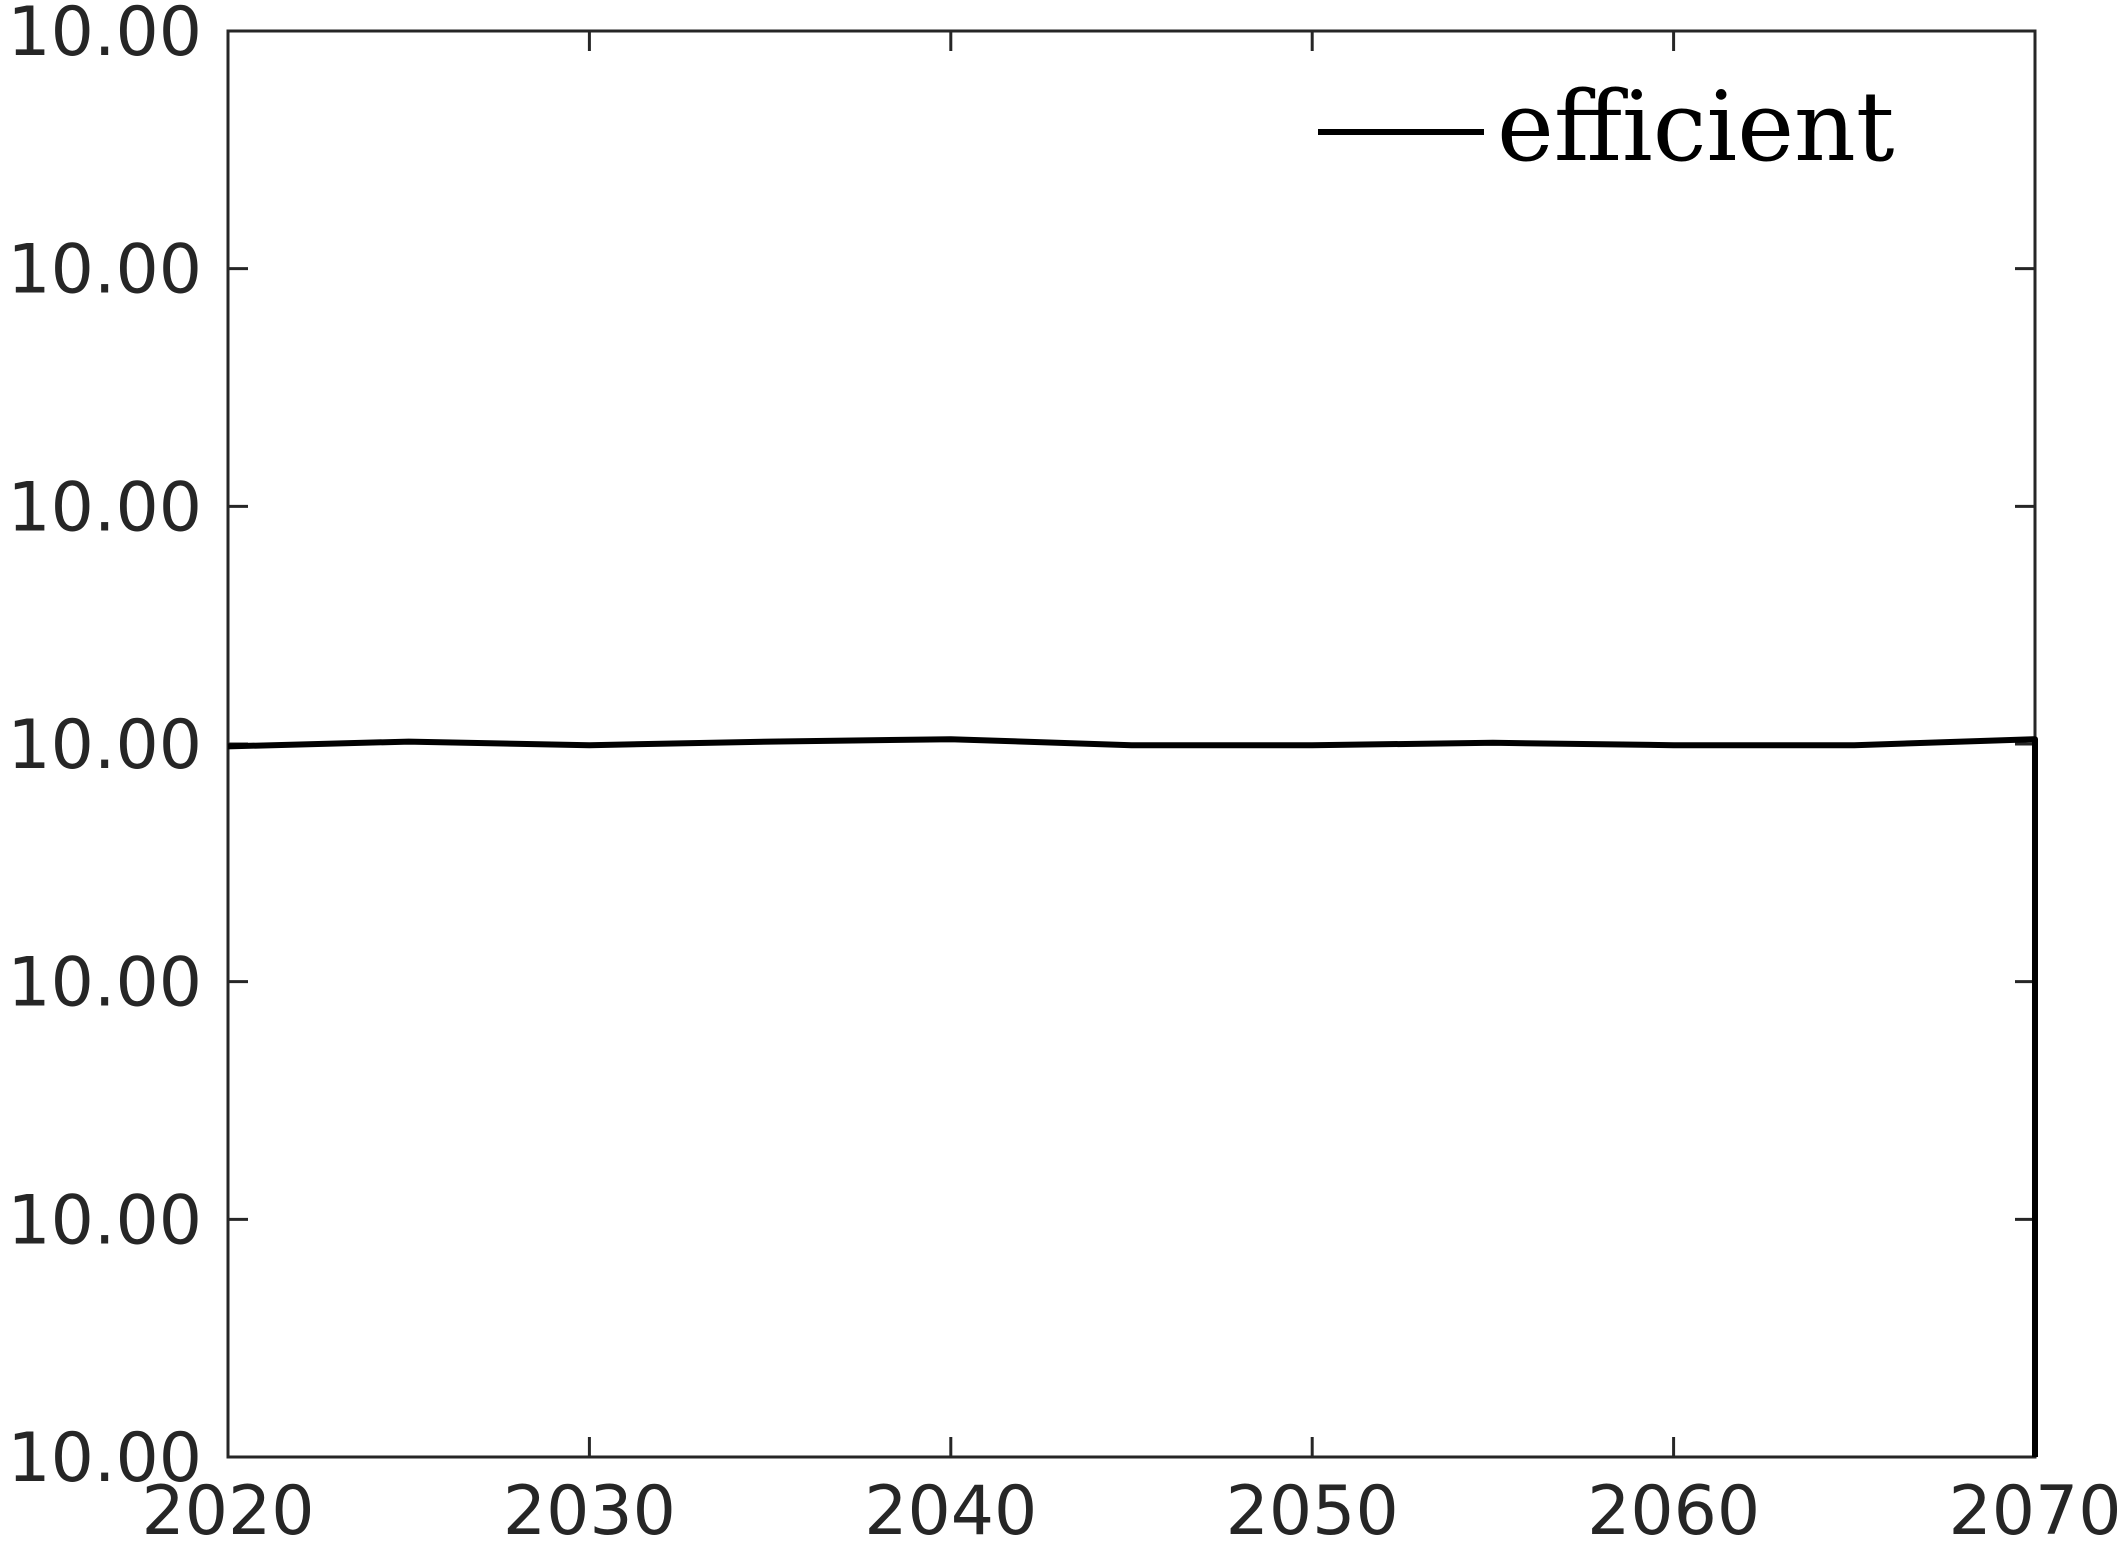 The width and height of the screenshot is (2125, 1554). What do you see at coordinates (950, 1511) in the screenshot?
I see `x-tick-label: 2040` at bounding box center [950, 1511].